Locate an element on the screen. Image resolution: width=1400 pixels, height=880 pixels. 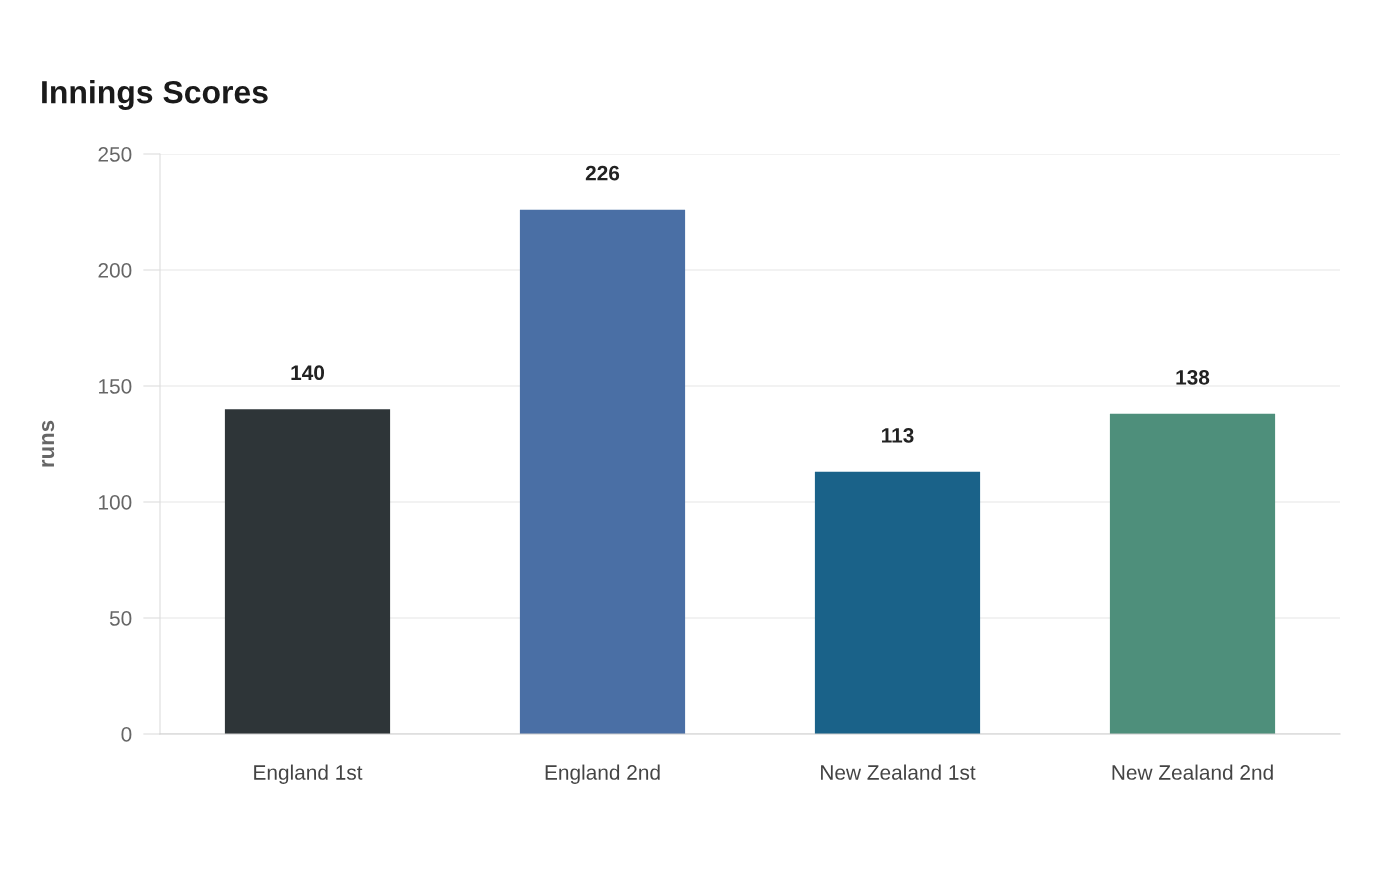
data-label: 140 is located at coordinates (308, 373).